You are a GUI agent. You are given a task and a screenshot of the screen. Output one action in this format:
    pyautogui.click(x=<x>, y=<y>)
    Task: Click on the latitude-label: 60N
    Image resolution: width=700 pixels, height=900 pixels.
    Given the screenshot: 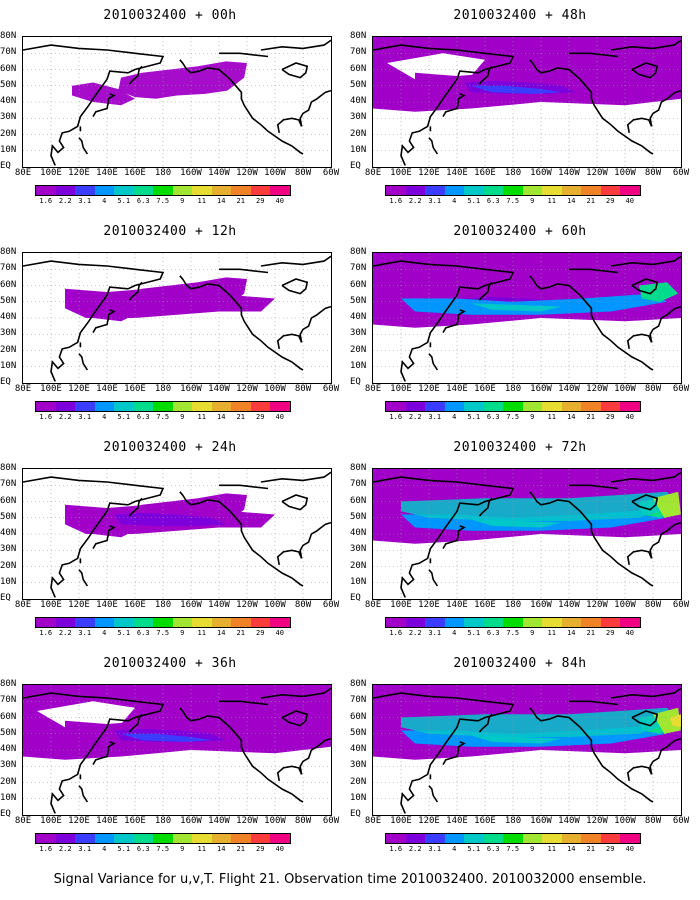 What is the action you would take?
    pyautogui.click(x=358, y=68)
    